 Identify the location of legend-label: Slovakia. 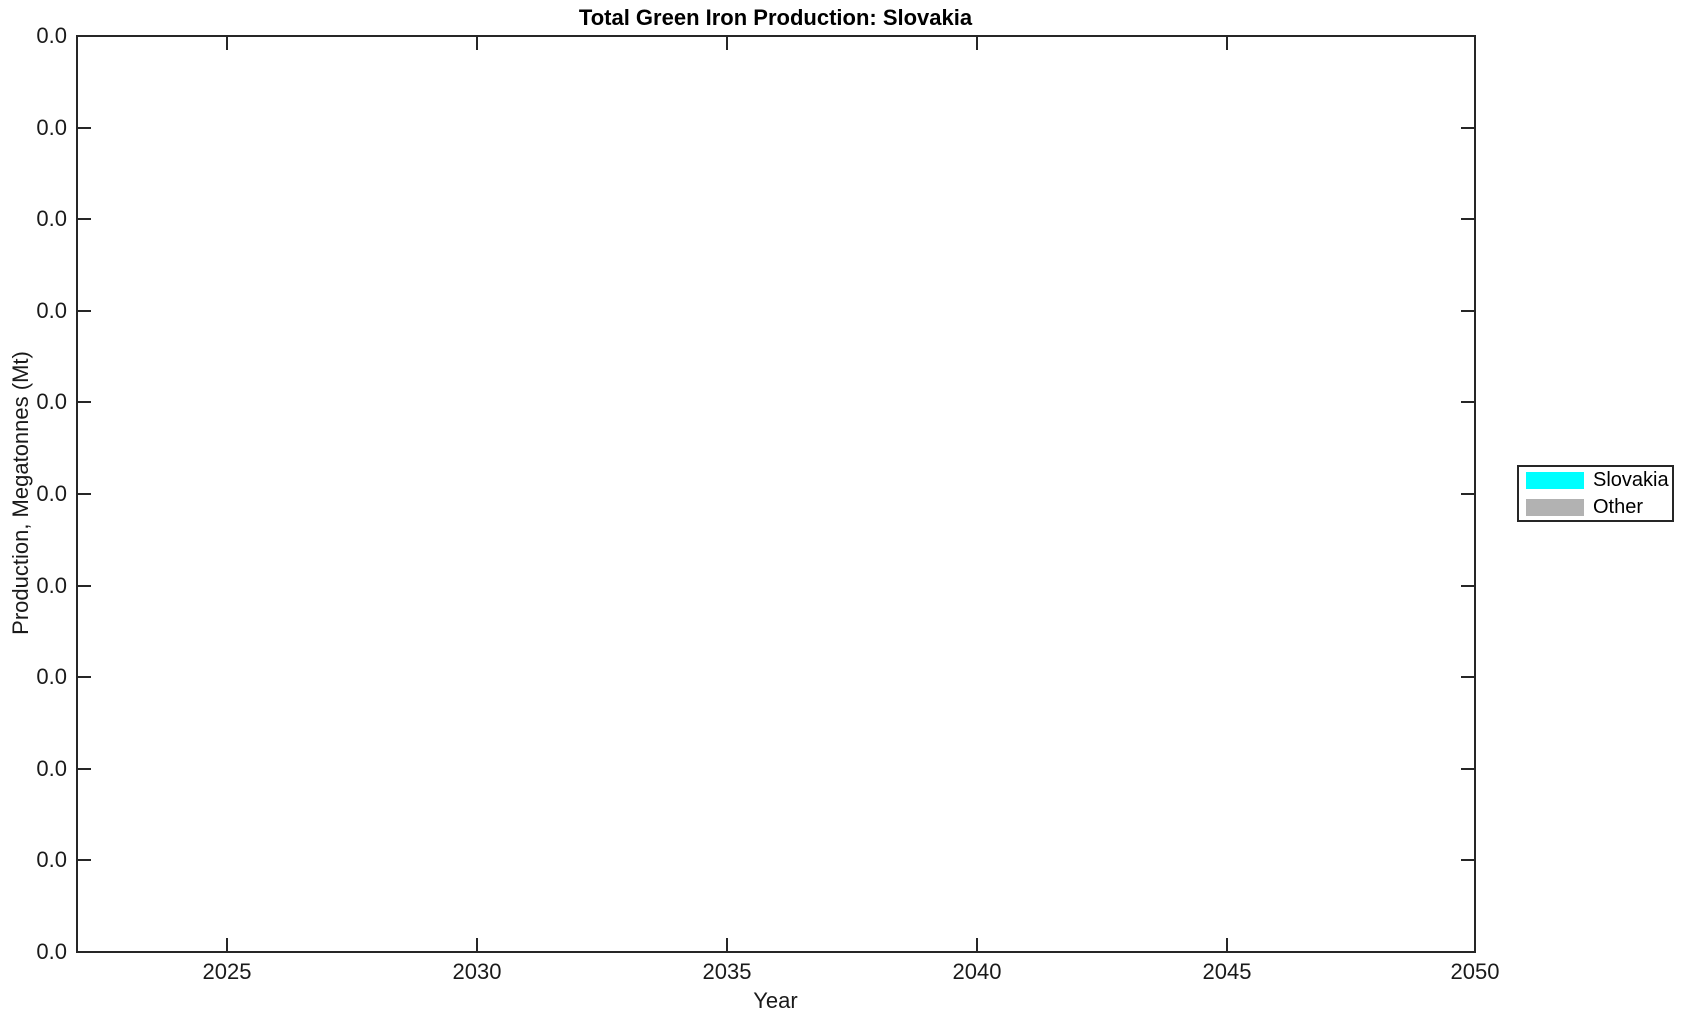
(1631, 479).